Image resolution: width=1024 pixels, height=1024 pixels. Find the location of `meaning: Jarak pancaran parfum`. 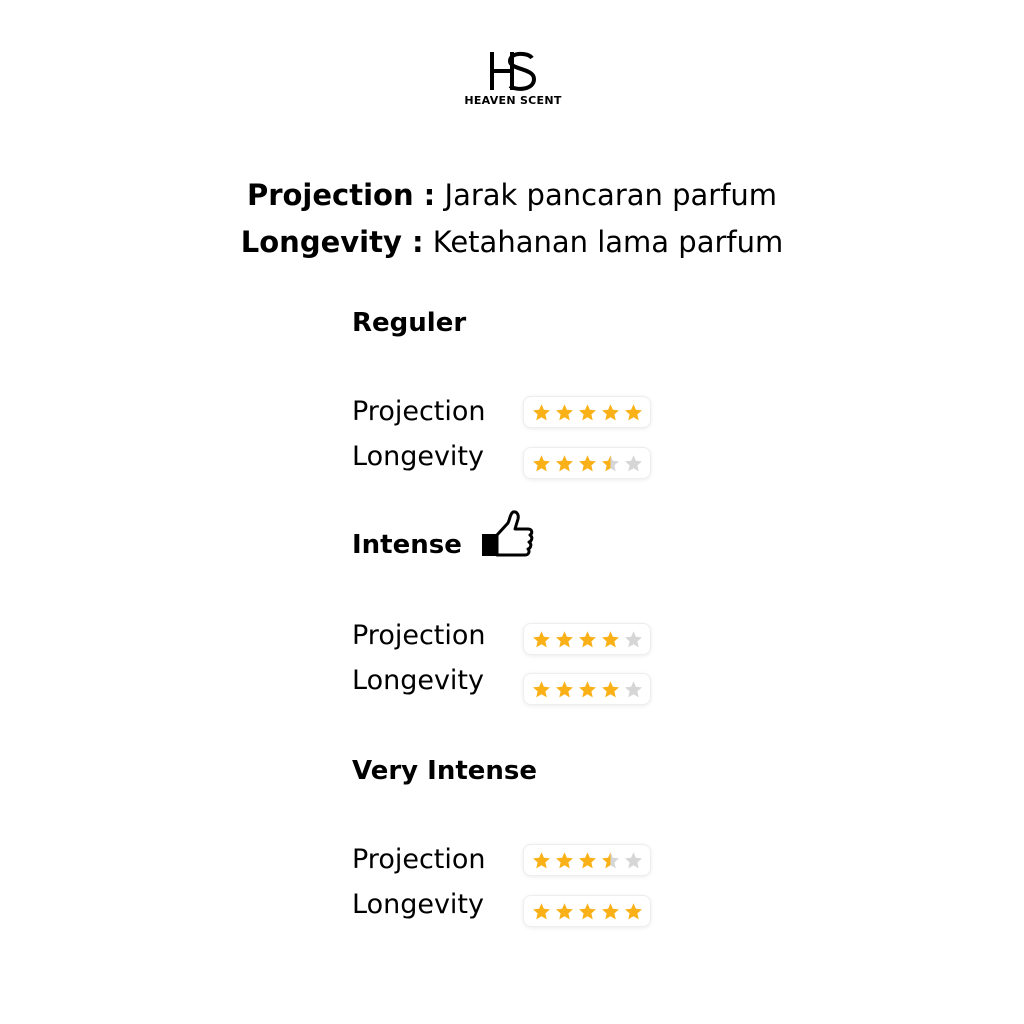

meaning: Jarak pancaran parfum is located at coordinates (611, 195).